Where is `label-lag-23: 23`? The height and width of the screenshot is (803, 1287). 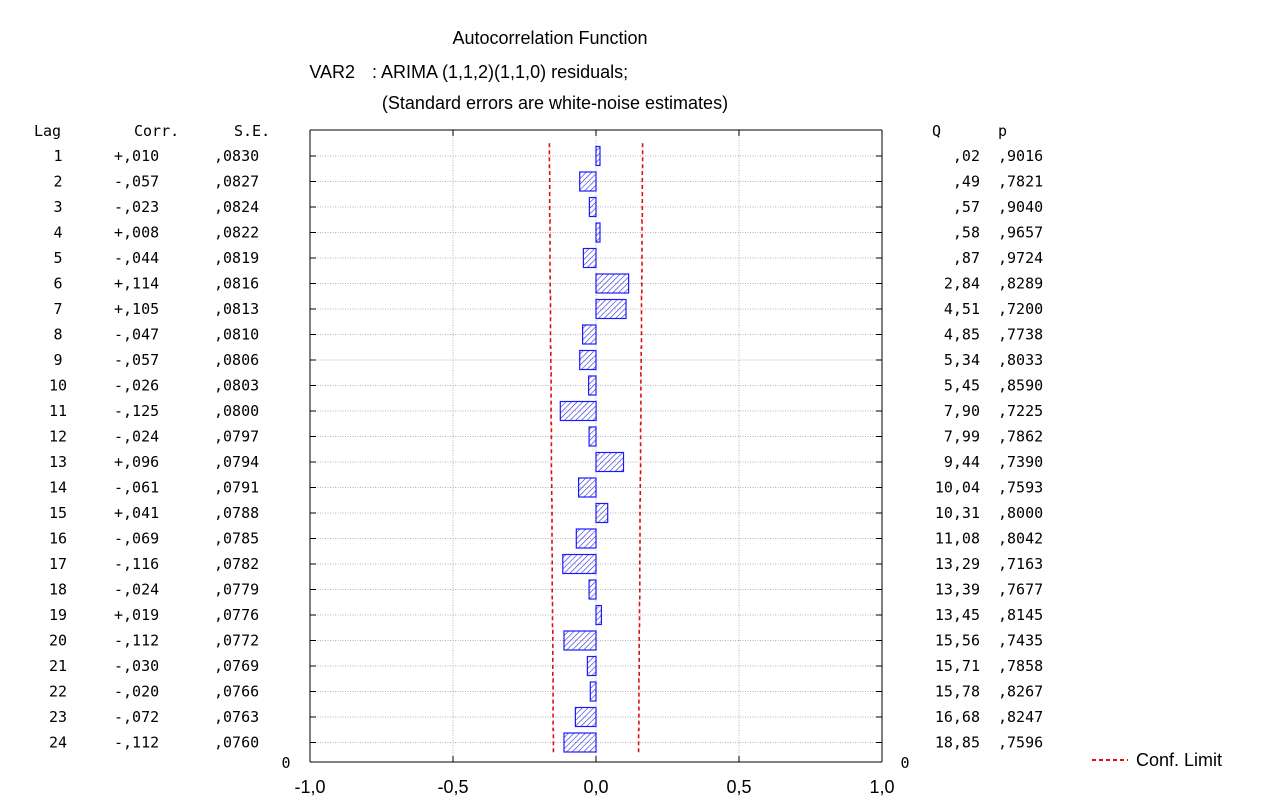
label-lag-23: 23 is located at coordinates (58, 717).